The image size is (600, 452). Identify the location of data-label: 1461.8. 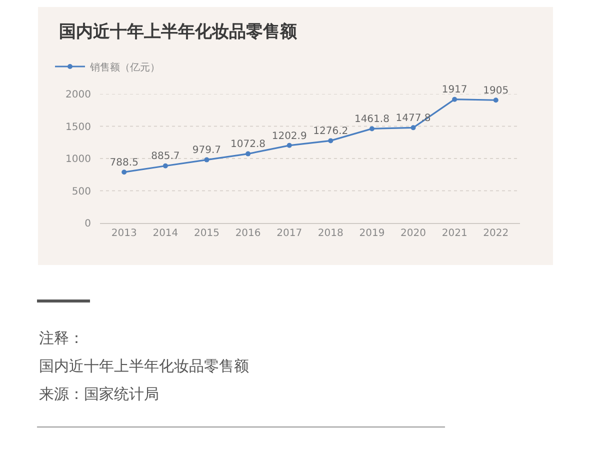
(372, 120).